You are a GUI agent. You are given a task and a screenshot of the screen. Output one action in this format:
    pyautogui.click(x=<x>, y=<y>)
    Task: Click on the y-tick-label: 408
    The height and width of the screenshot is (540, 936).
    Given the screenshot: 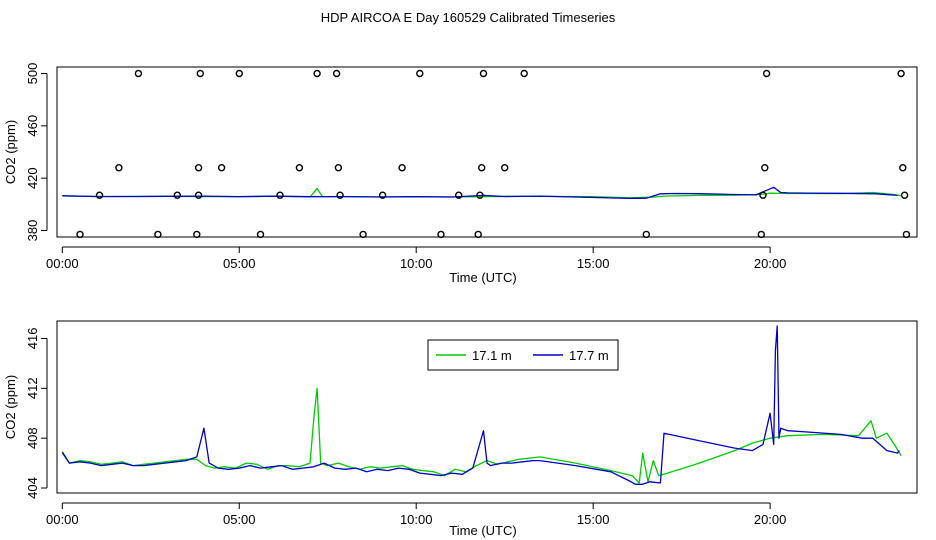 What is the action you would take?
    pyautogui.click(x=32, y=438)
    